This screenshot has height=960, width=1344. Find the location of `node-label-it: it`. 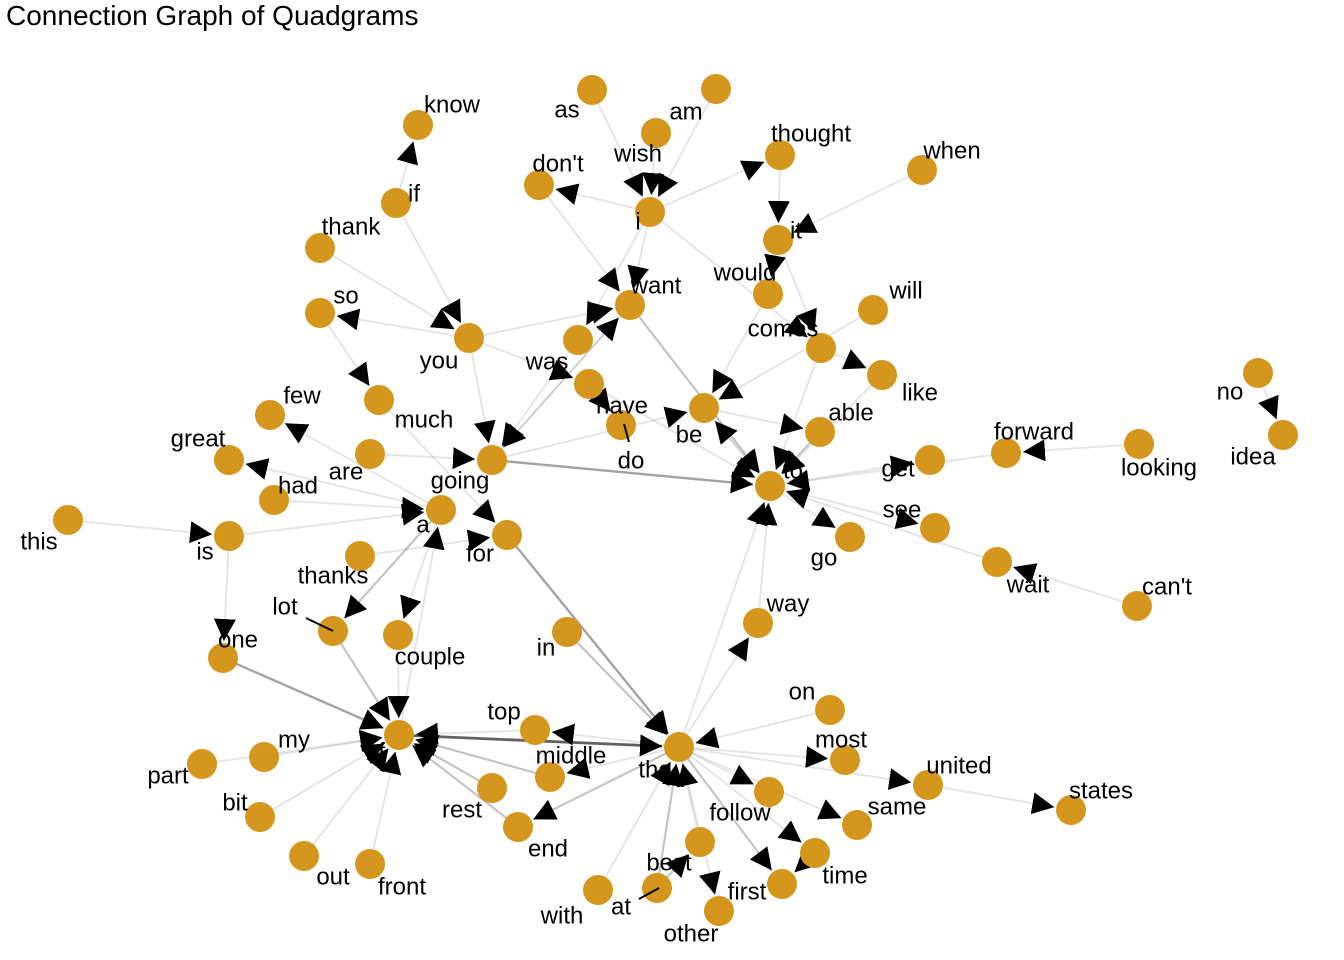

node-label-it: it is located at coordinates (796, 230).